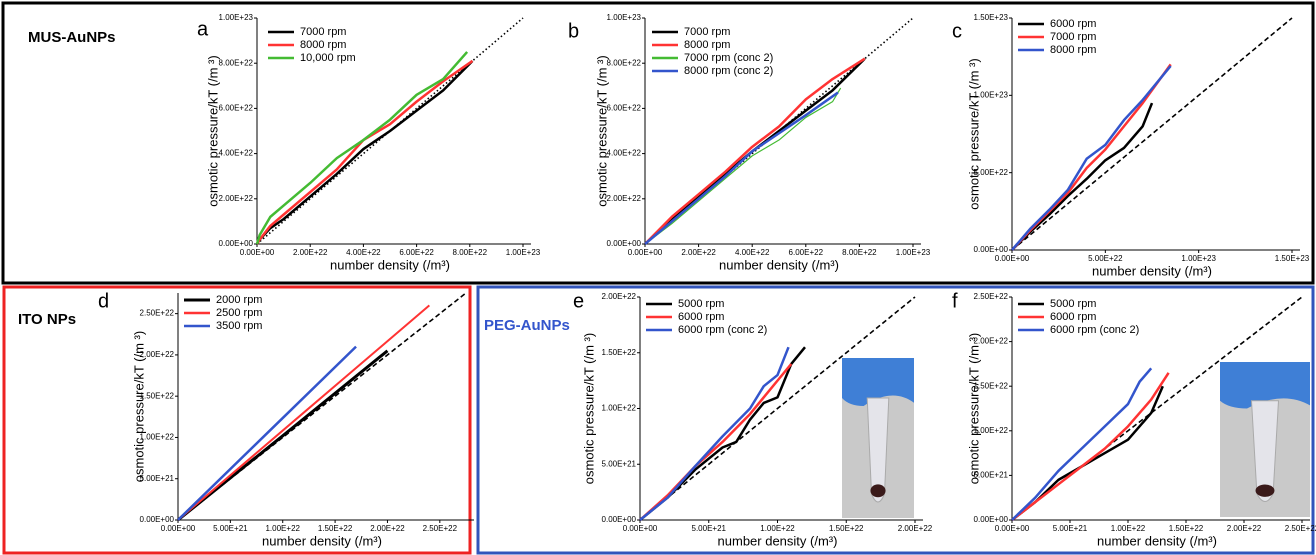 Image resolution: width=1316 pixels, height=555 pixels. Describe the element at coordinates (470, 252) in the screenshot. I see `x-tick-label: 8.00E+22` at that location.